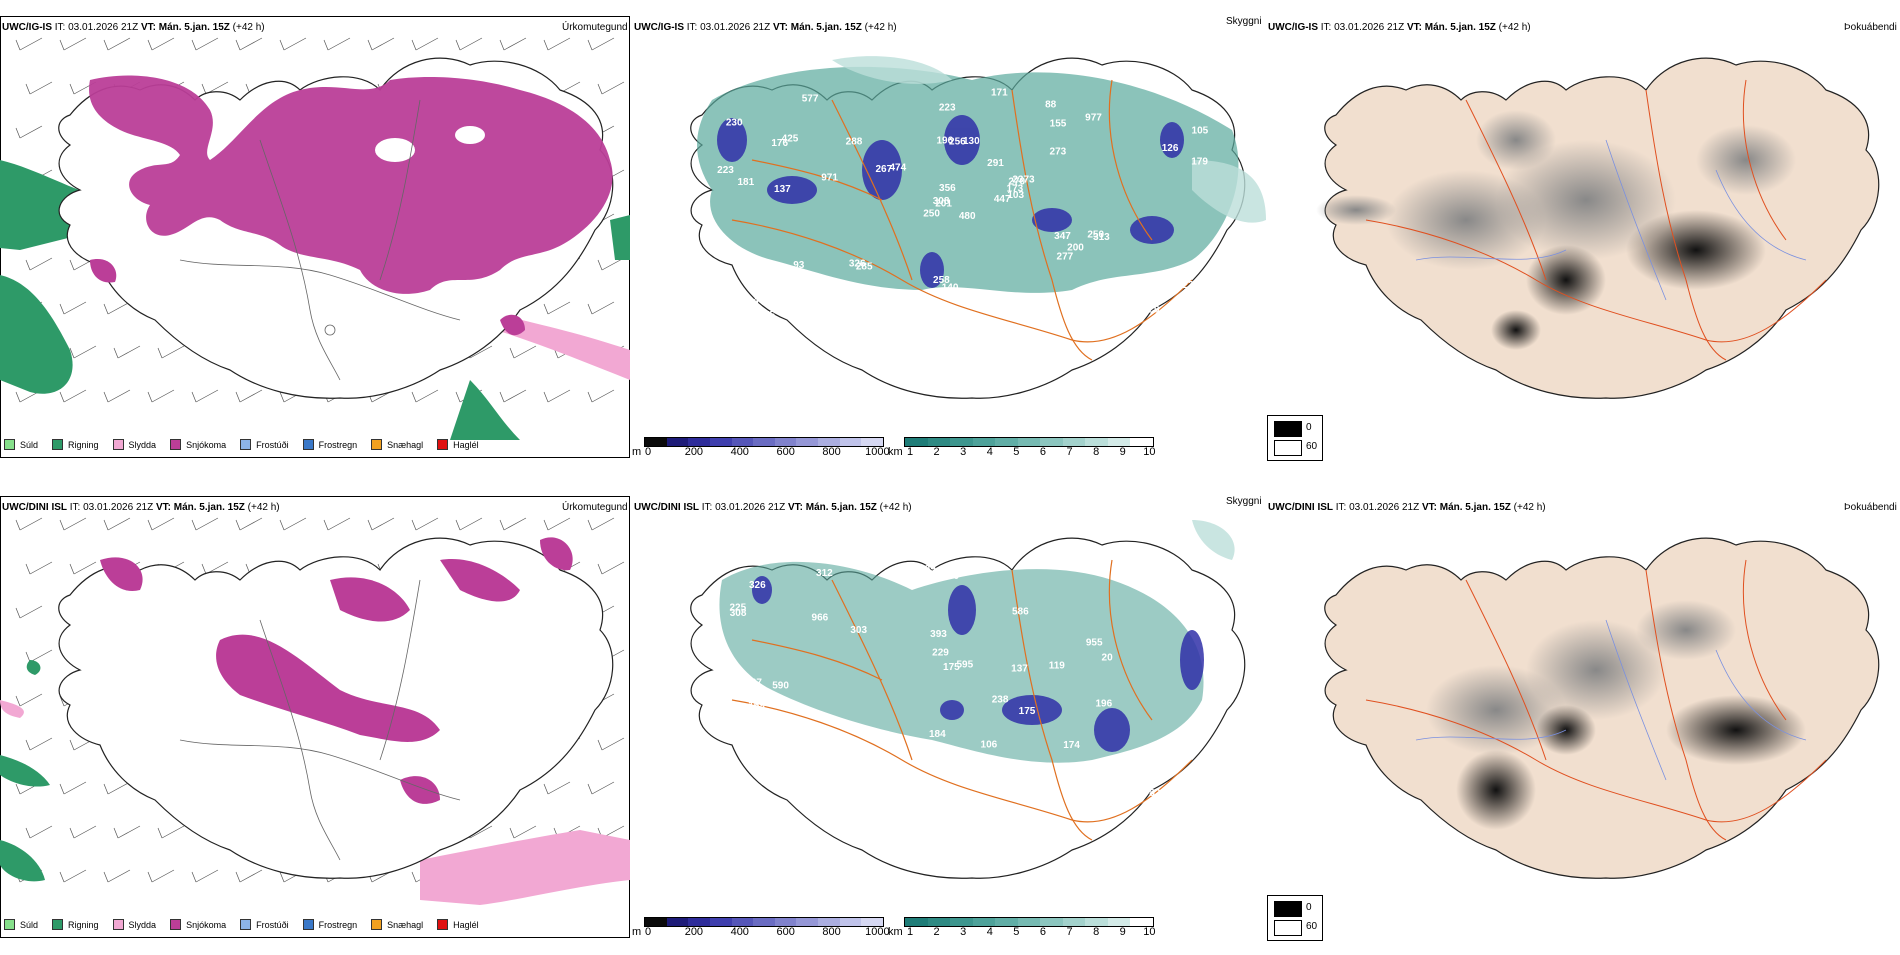 This screenshot has height=955, width=1900. What do you see at coordinates (1096, 452) in the screenshot?
I see `colorbar-tick-label: 8` at bounding box center [1096, 452].